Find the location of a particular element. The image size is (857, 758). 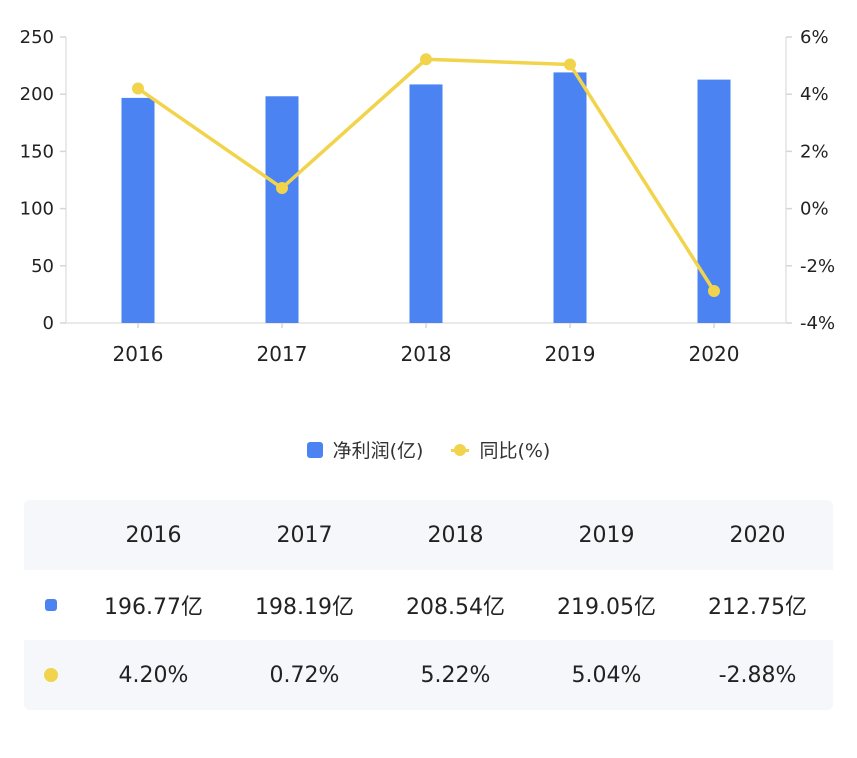

table-cell: -2.88% is located at coordinates (757, 675).